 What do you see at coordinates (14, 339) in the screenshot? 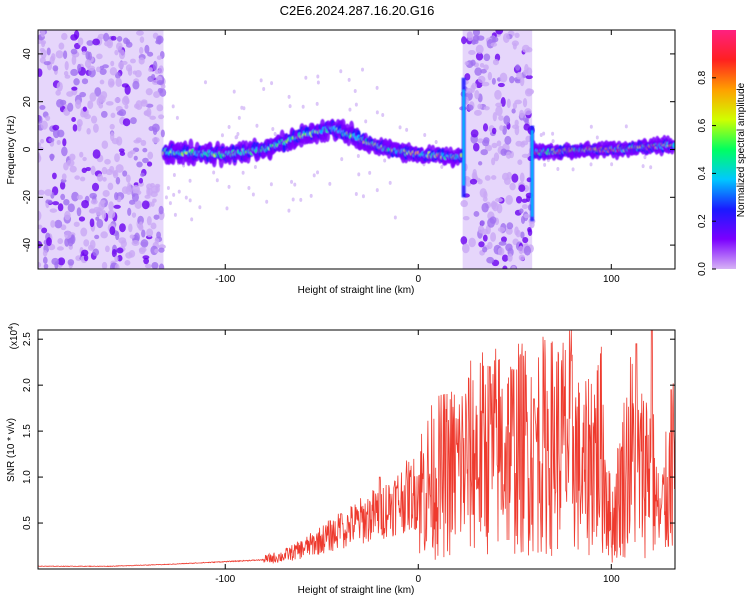
I see `multiplier-prefix: (x10` at bounding box center [14, 339].